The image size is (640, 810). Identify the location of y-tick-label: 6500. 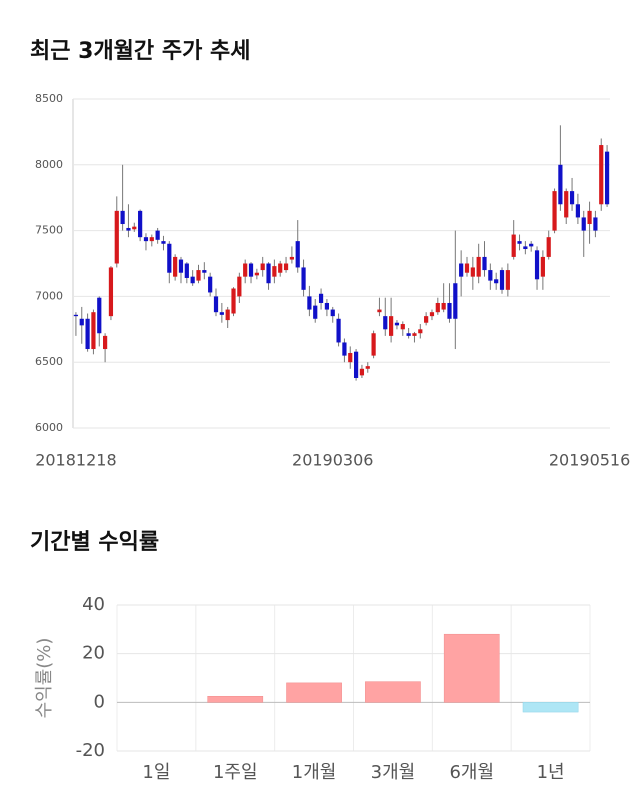
(49, 361).